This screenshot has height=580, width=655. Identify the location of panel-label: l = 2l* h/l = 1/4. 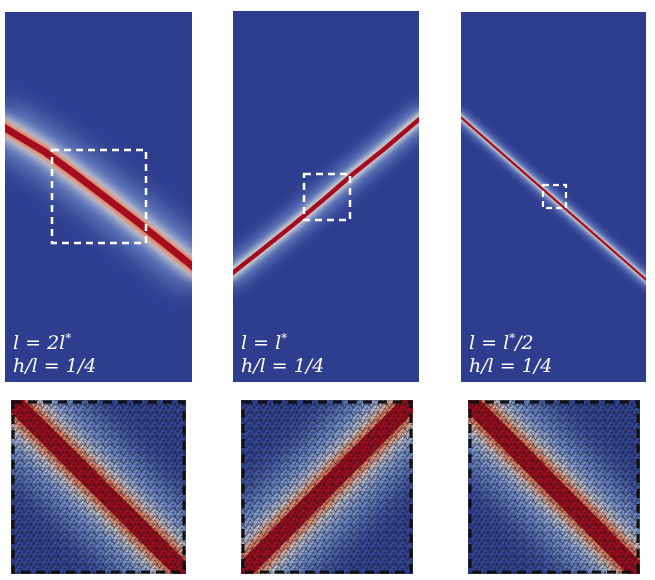
(54, 352).